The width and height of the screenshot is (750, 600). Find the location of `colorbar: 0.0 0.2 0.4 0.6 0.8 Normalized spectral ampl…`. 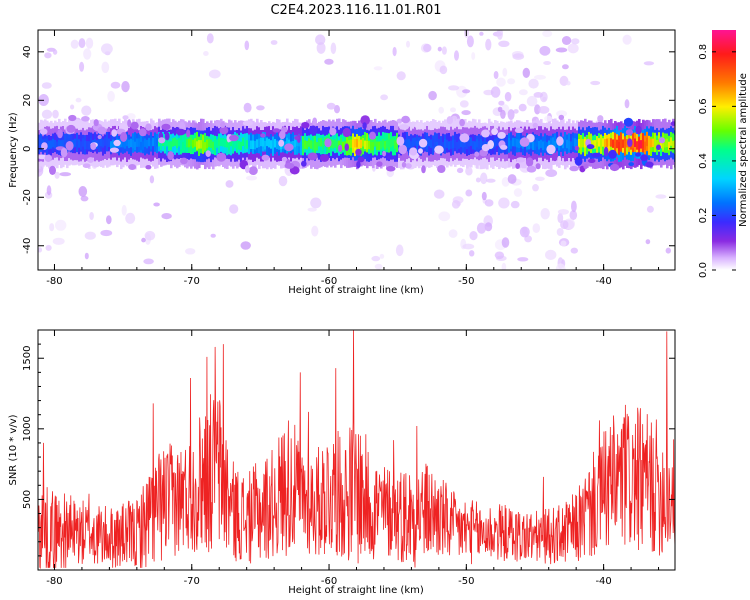

colorbar: 0.0 0.2 0.4 0.6 0.8 Normalized spectral ampl… is located at coordinates (723, 154).